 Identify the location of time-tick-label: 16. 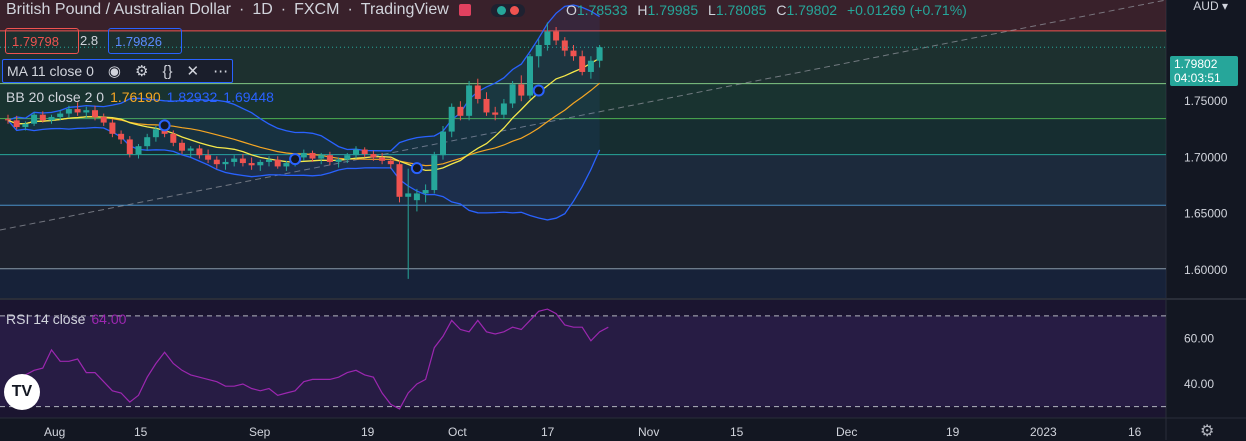
(1135, 432).